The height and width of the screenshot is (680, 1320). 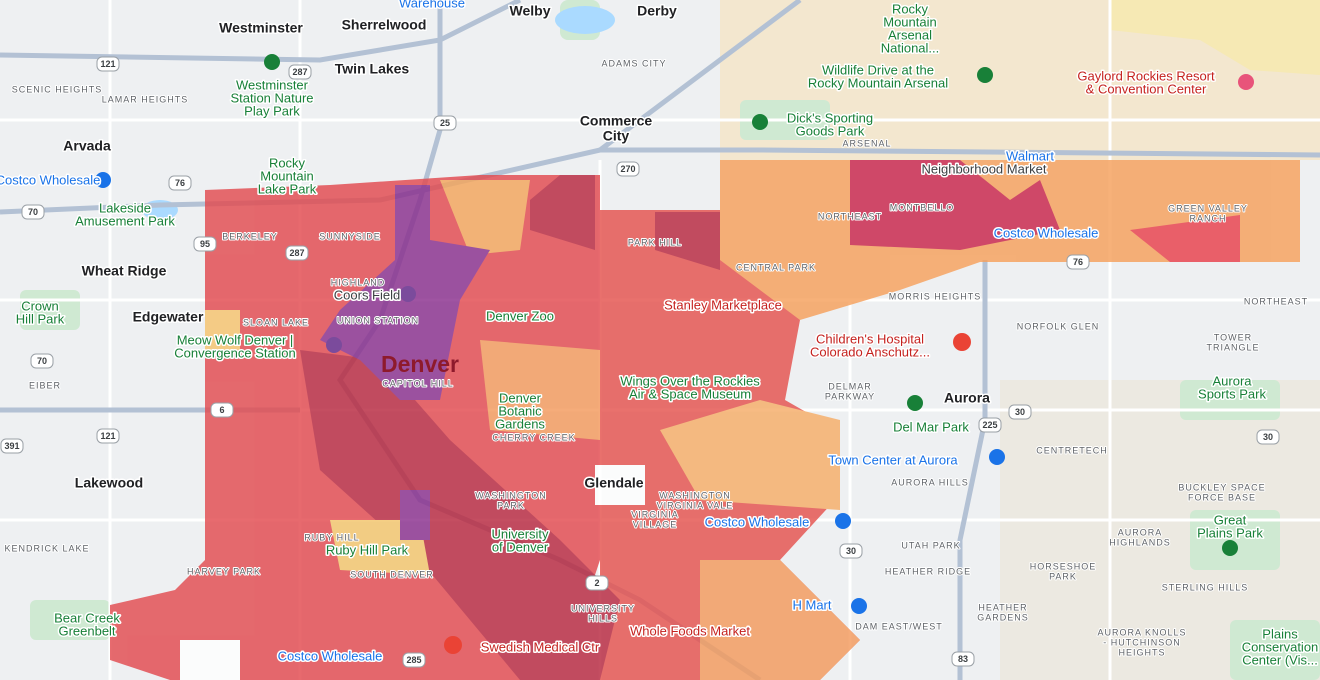 I want to click on neighborhood-label: HARVEY PARK, so click(x=224, y=571).